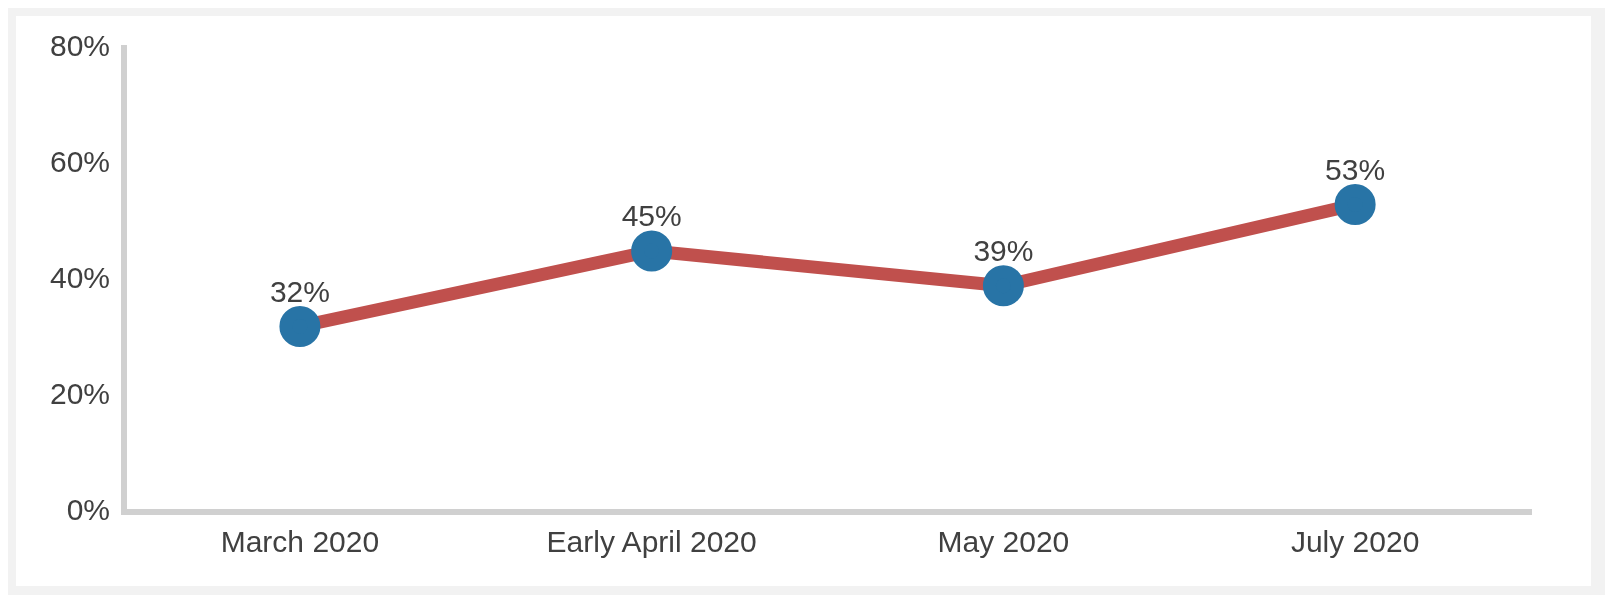 The image size is (1613, 603). I want to click on data-label: 32%, so click(299, 291).